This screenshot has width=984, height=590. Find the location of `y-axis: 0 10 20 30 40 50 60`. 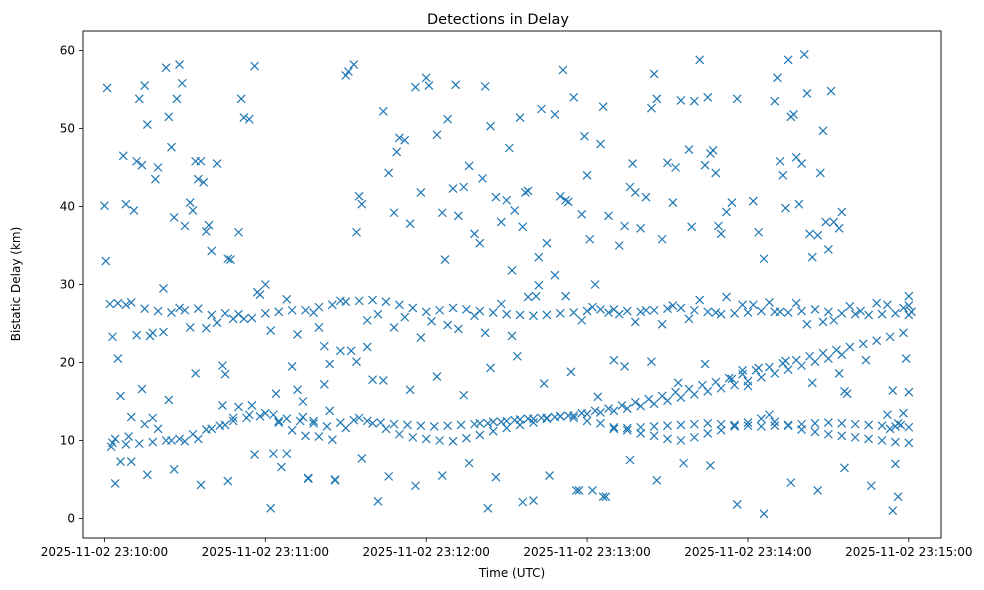

y-axis: 0 10 20 30 40 50 60 is located at coordinates (71, 285).